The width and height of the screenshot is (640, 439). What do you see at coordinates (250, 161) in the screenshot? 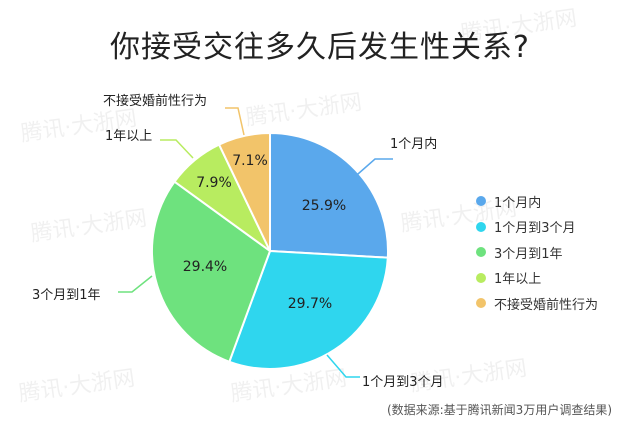
I see `slice-value-label: 7.1%` at bounding box center [250, 161].